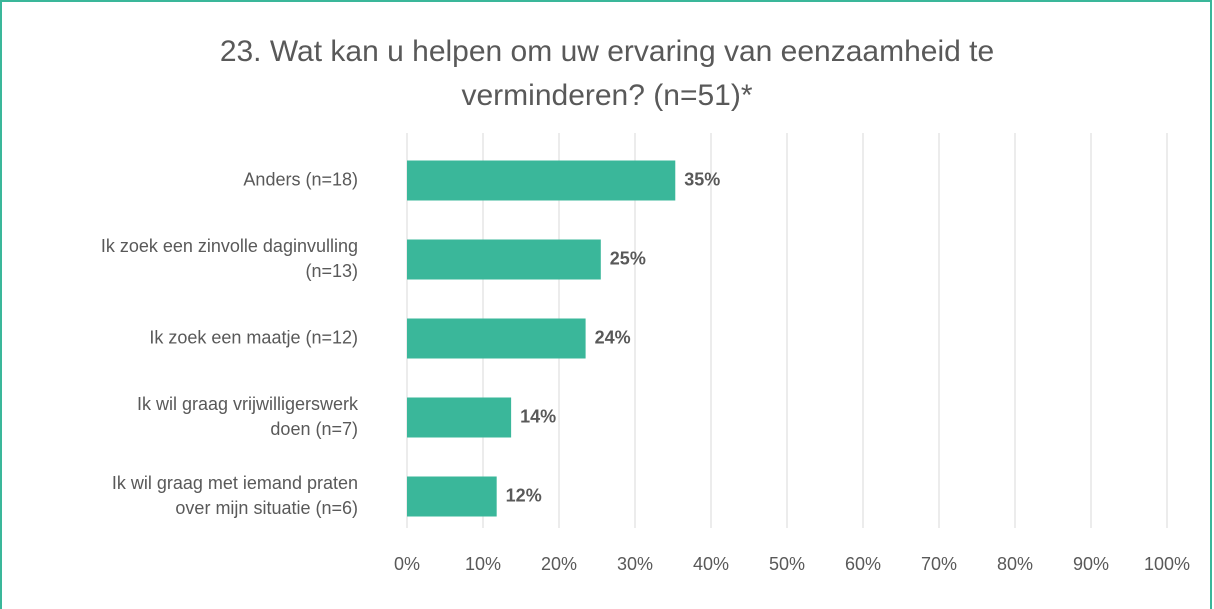  What do you see at coordinates (1091, 564) in the screenshot?
I see `x-tick-label: 90%` at bounding box center [1091, 564].